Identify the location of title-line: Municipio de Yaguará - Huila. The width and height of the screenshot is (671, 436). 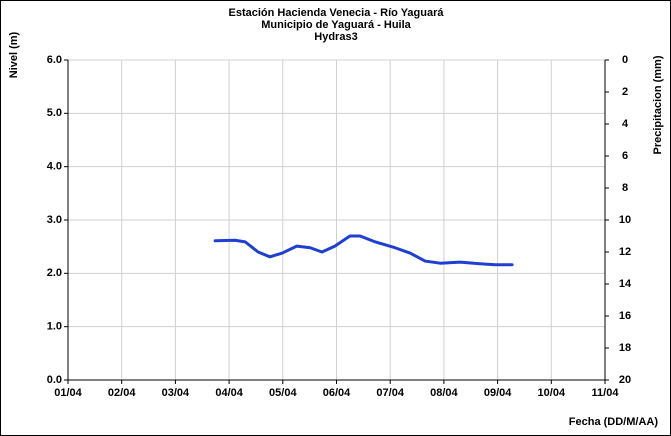
(336, 25).